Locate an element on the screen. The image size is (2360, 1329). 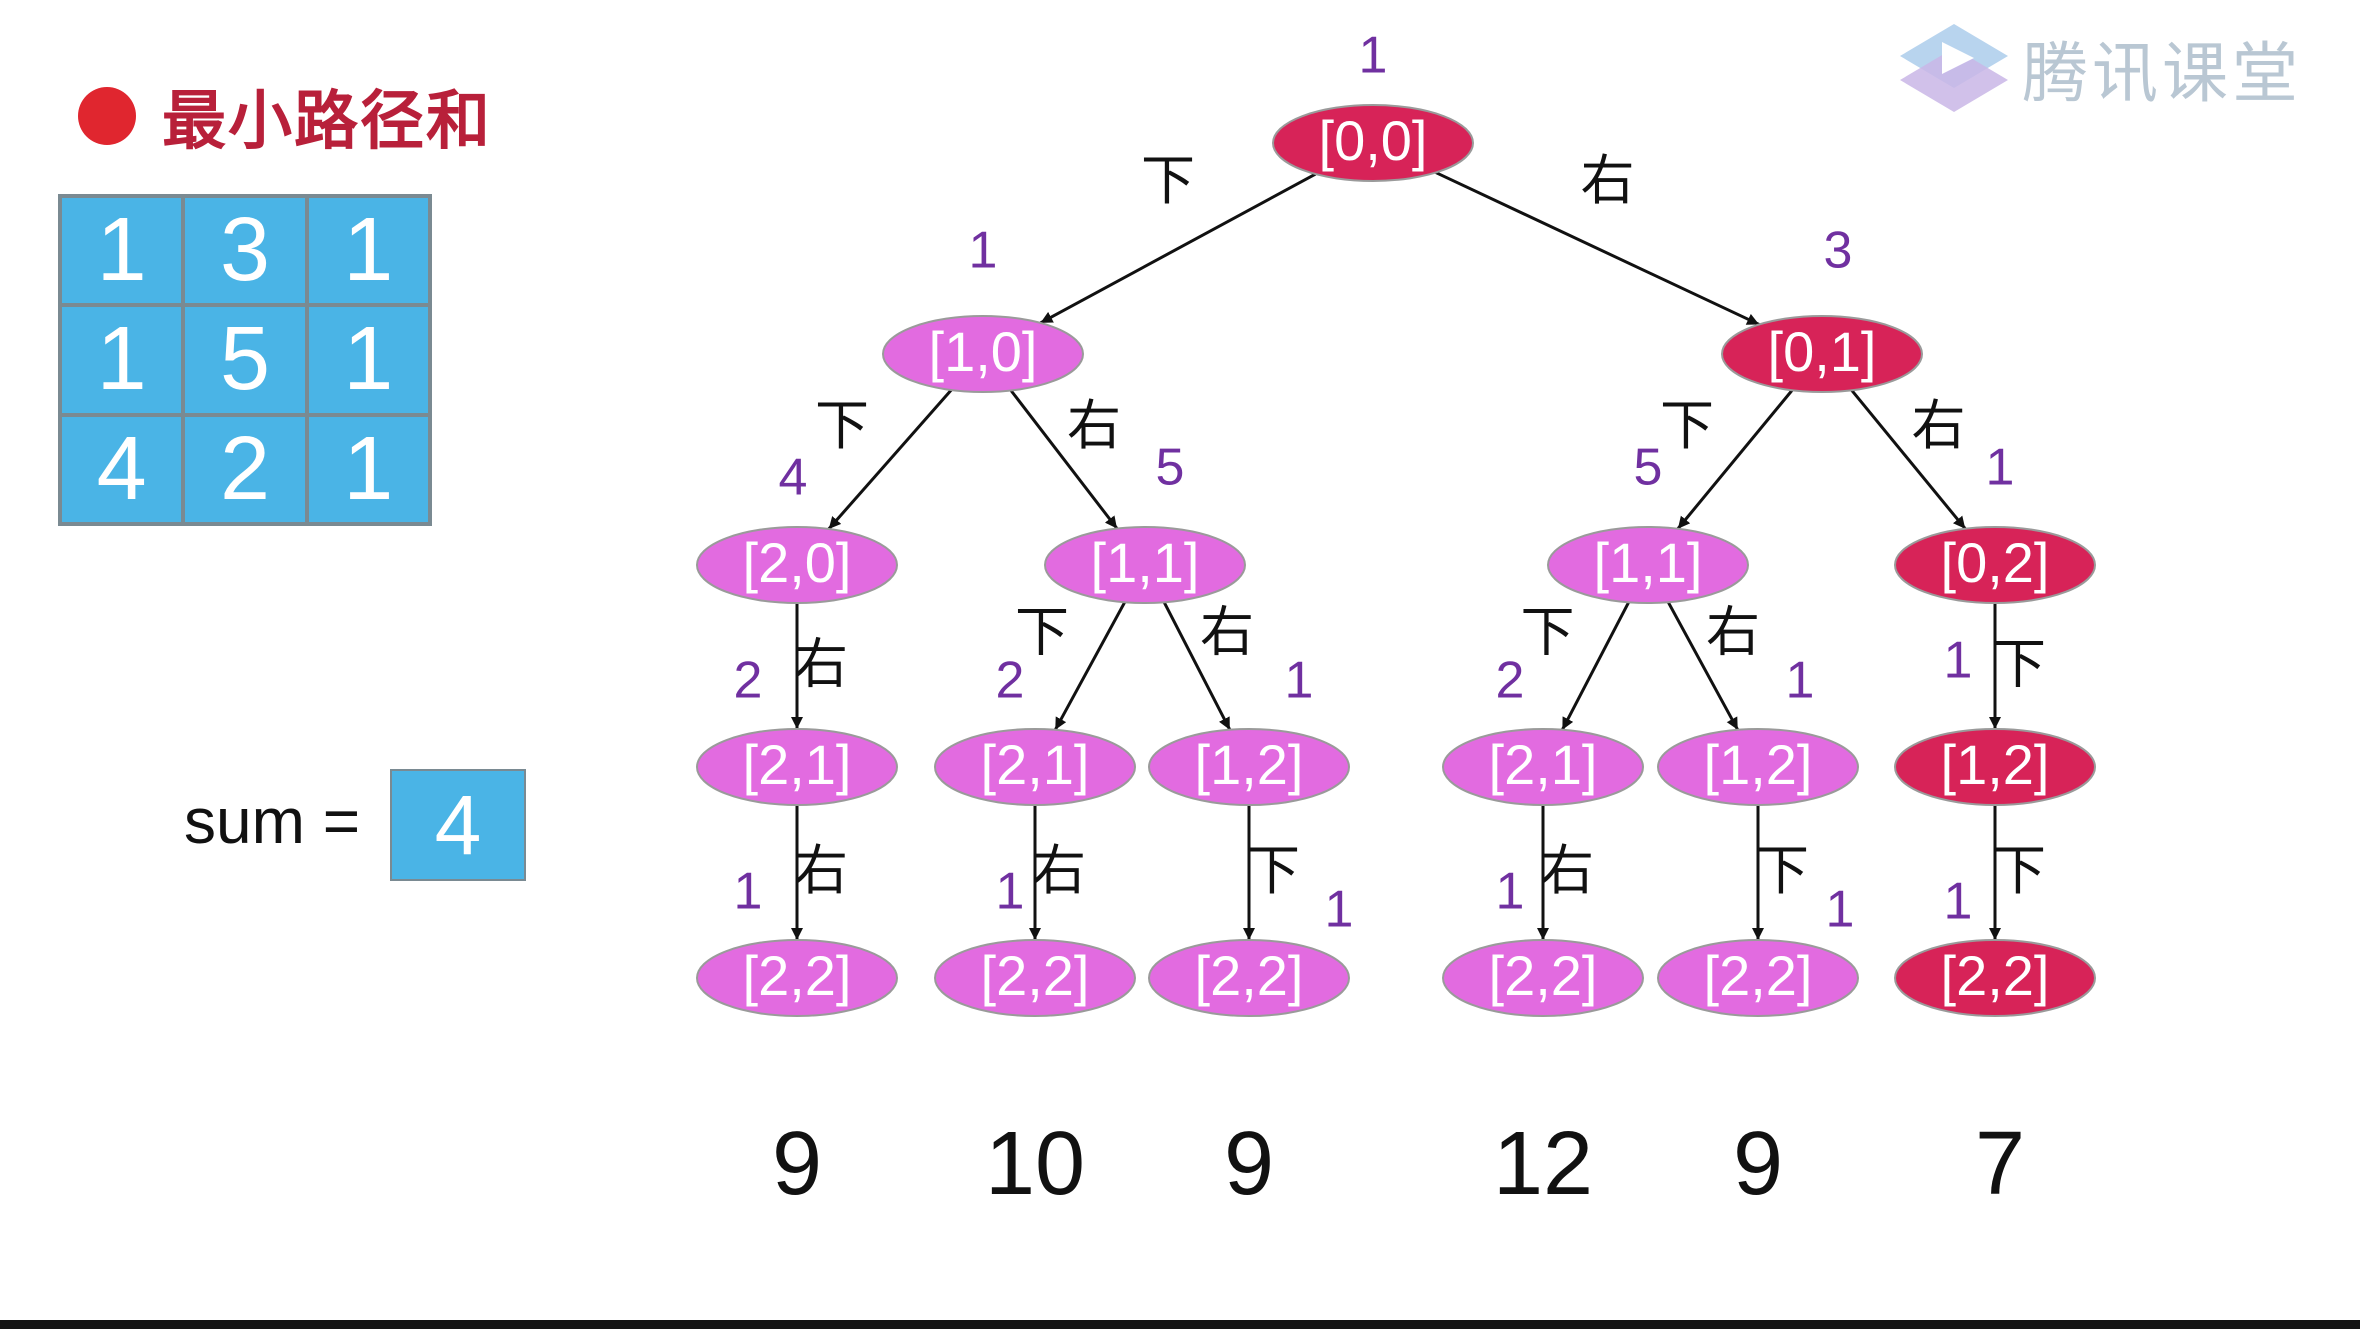
input-grid: 1 3 1 1 5 1 4 2 1 is located at coordinates (245, 360).